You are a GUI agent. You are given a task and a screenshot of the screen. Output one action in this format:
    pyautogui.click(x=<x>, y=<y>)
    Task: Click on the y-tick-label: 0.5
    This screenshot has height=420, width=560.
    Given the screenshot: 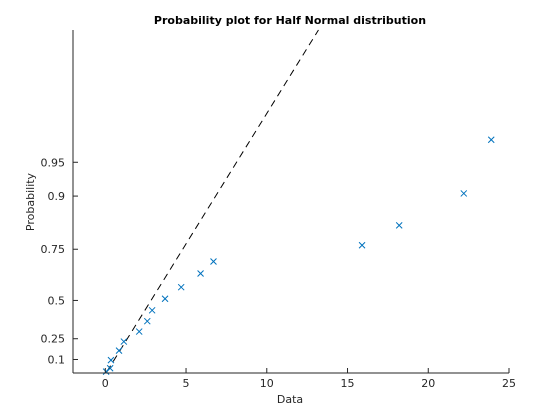 What is the action you would take?
    pyautogui.click(x=57, y=300)
    